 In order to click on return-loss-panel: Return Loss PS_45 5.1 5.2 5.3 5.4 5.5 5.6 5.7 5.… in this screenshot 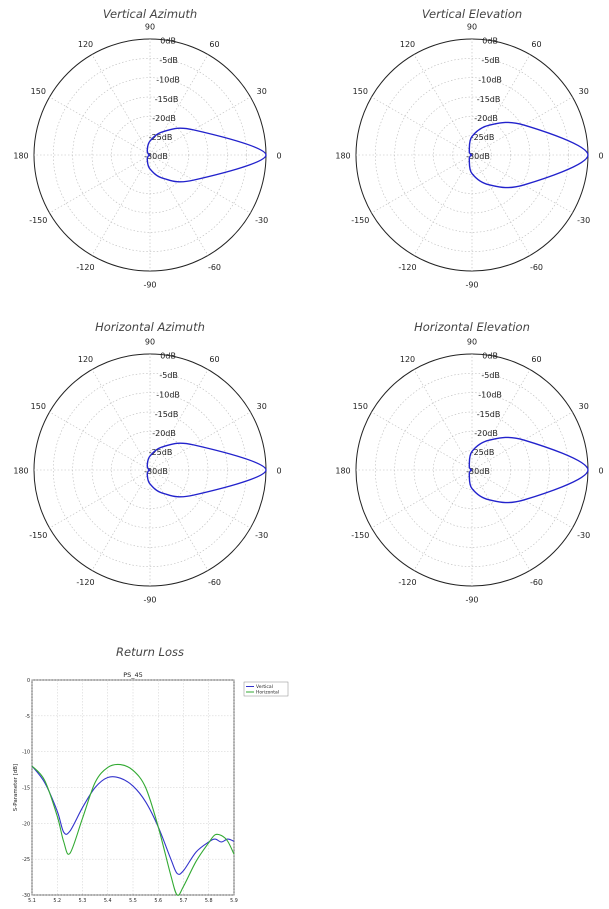, I will do `click(150, 774)`.